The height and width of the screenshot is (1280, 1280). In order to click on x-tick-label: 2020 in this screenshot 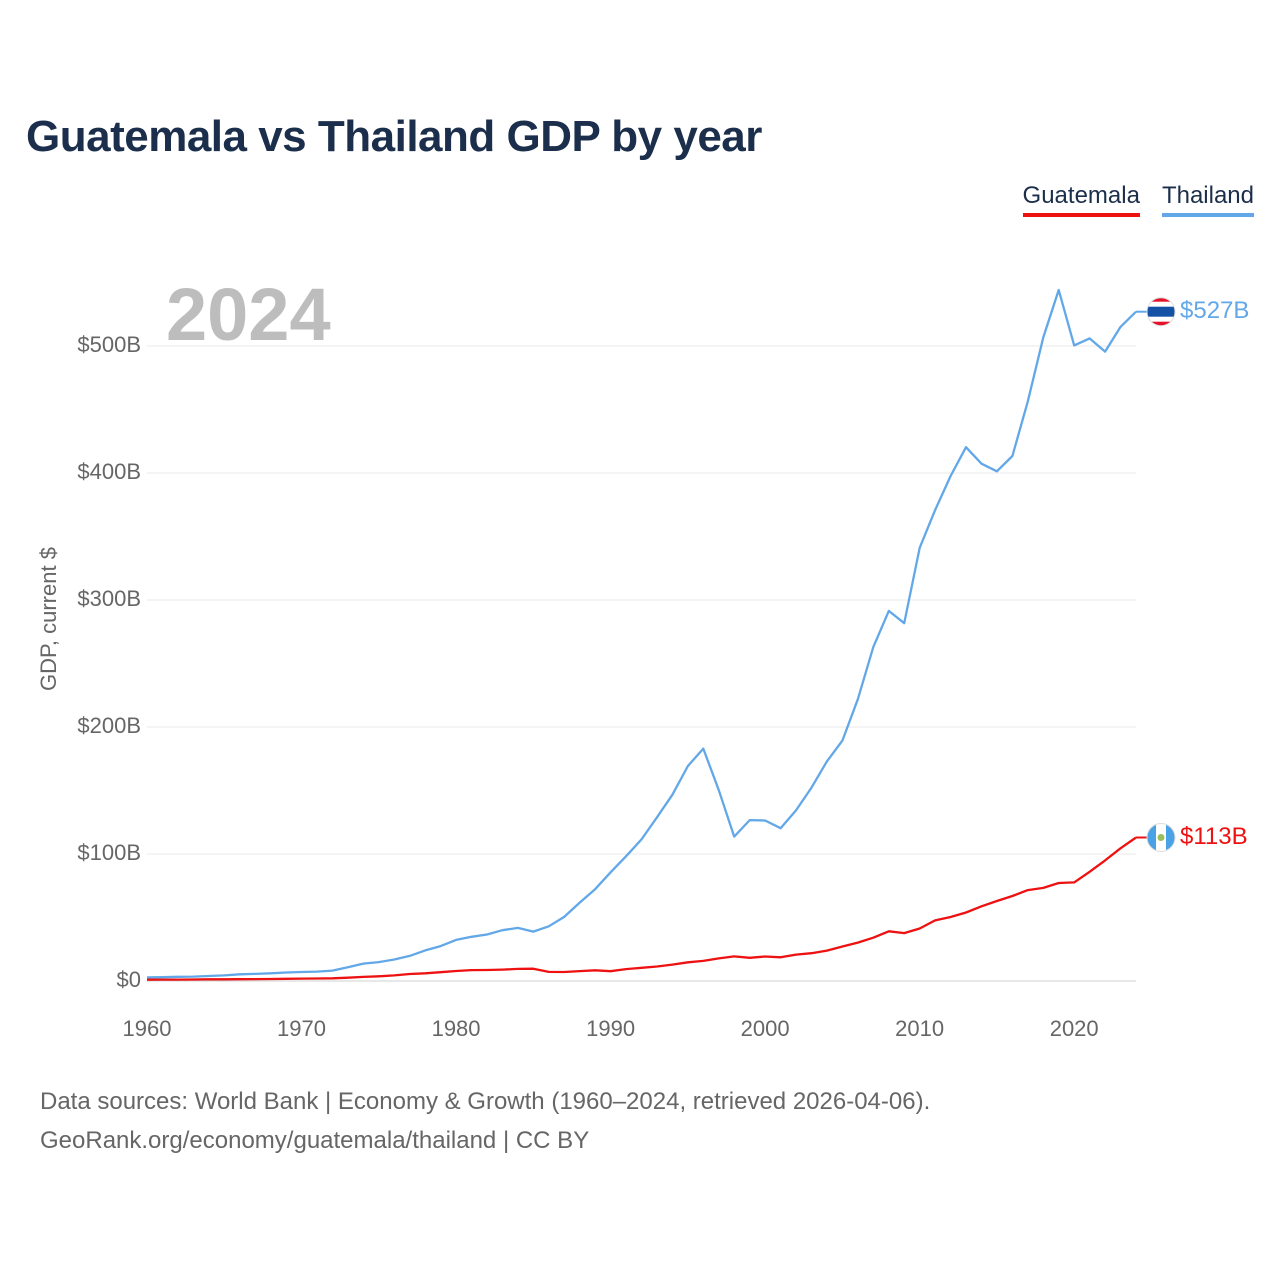, I will do `click(1074, 1028)`.